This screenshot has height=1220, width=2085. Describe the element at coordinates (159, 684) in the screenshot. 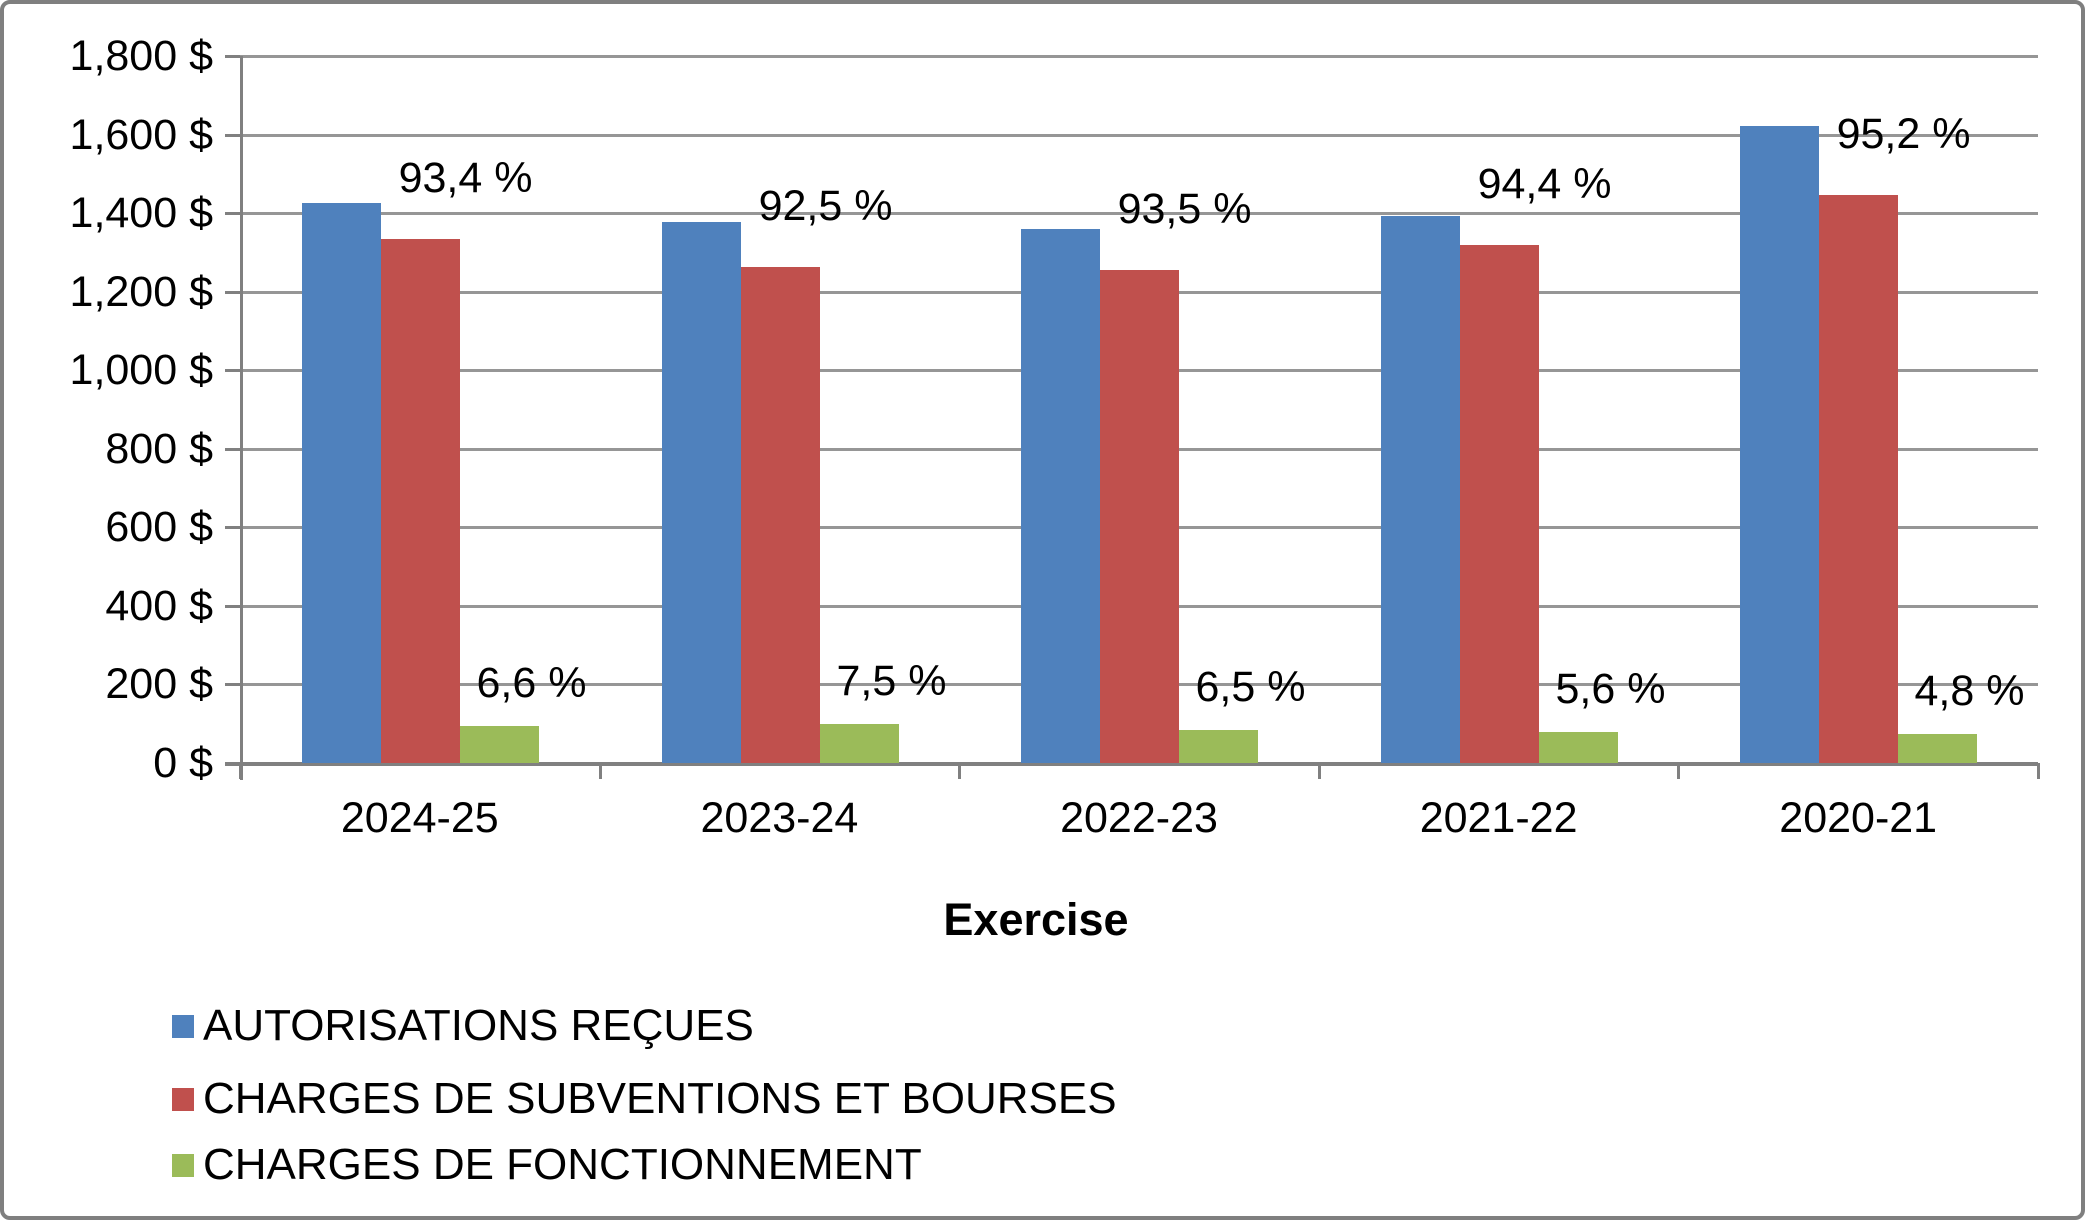

I see `y-axis-tick-label: 200 $` at that location.